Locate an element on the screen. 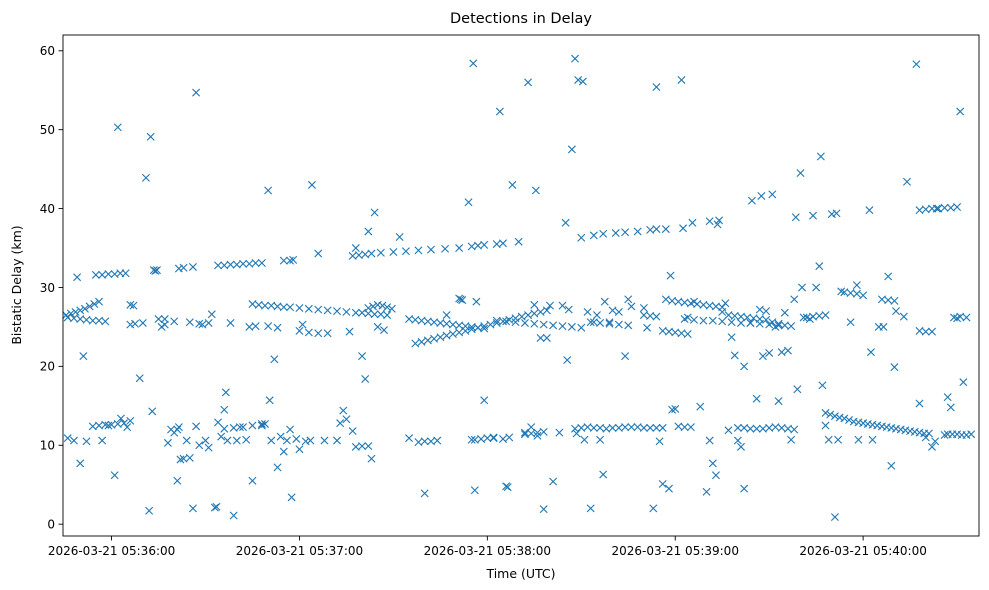 The height and width of the screenshot is (590, 989). chart-title: Detections in Delay is located at coordinates (521, 19).